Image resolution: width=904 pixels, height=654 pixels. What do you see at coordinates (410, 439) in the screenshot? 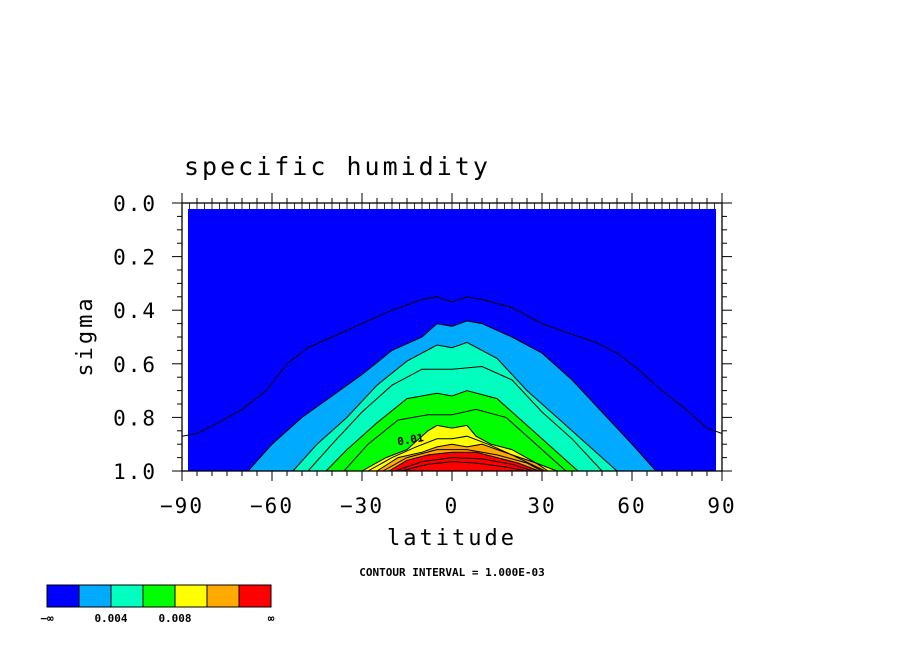
I see `contour-label: 0.01` at bounding box center [410, 439].